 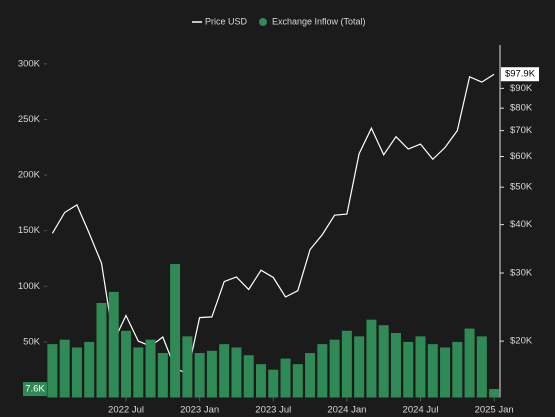 I want to click on value-label: $97.9K, so click(x=520, y=74).